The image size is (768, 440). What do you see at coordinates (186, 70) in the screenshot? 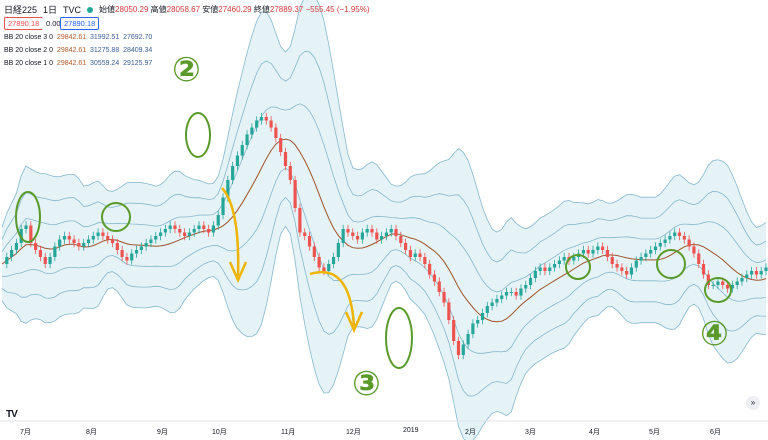
I see `annotation-two: ②` at bounding box center [186, 70].